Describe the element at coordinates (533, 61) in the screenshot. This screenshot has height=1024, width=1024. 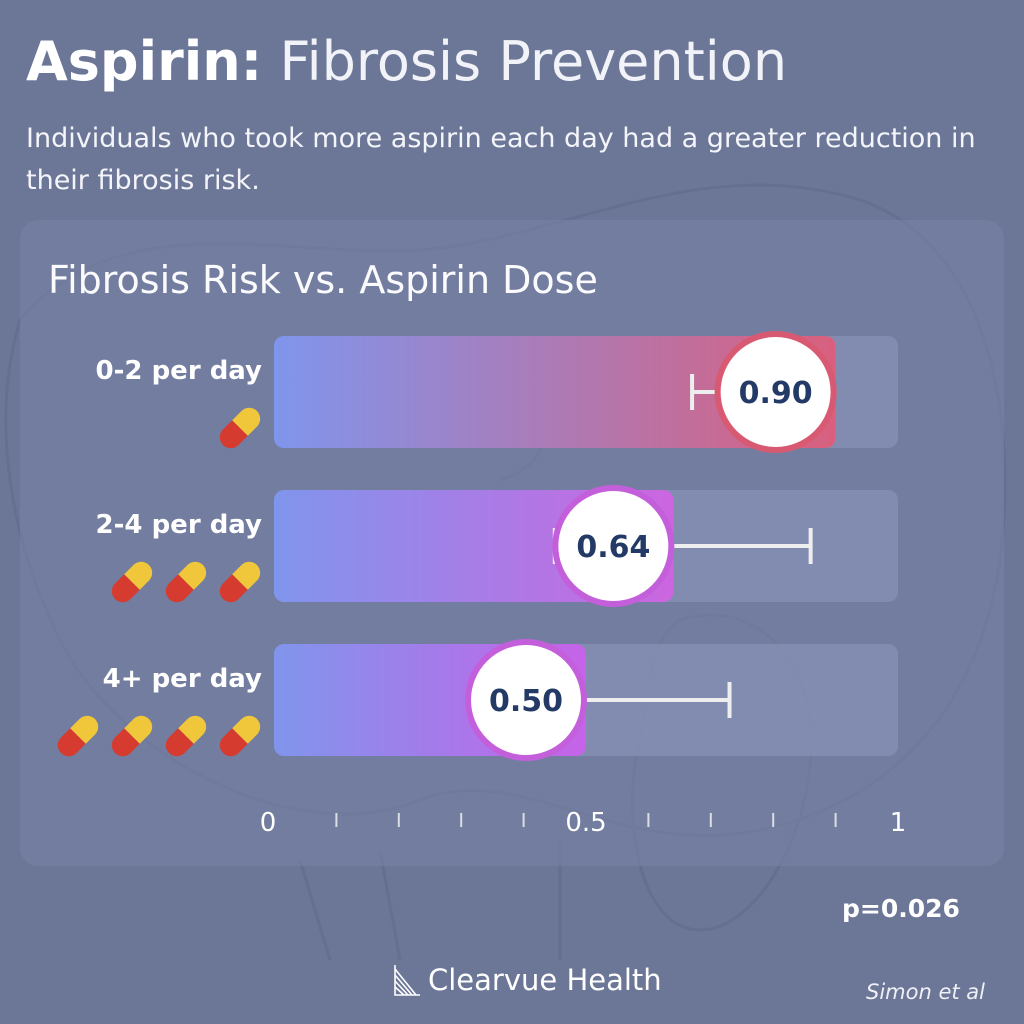
I see `title-light: Fibrosis Prevention` at that location.